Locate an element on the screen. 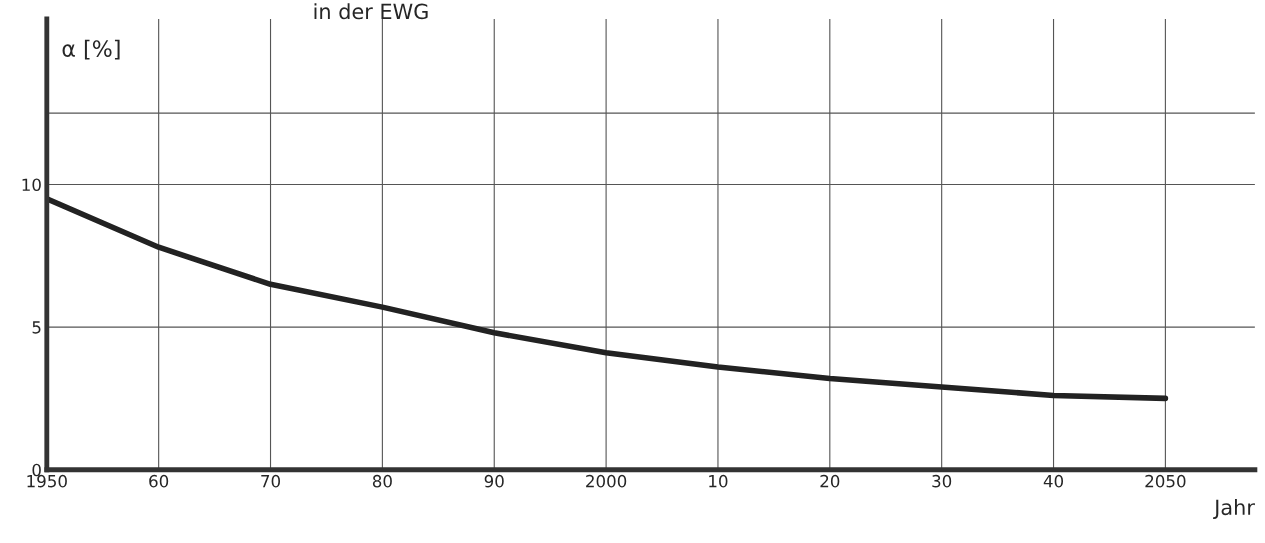  x-tick-label: 60 is located at coordinates (159, 481).